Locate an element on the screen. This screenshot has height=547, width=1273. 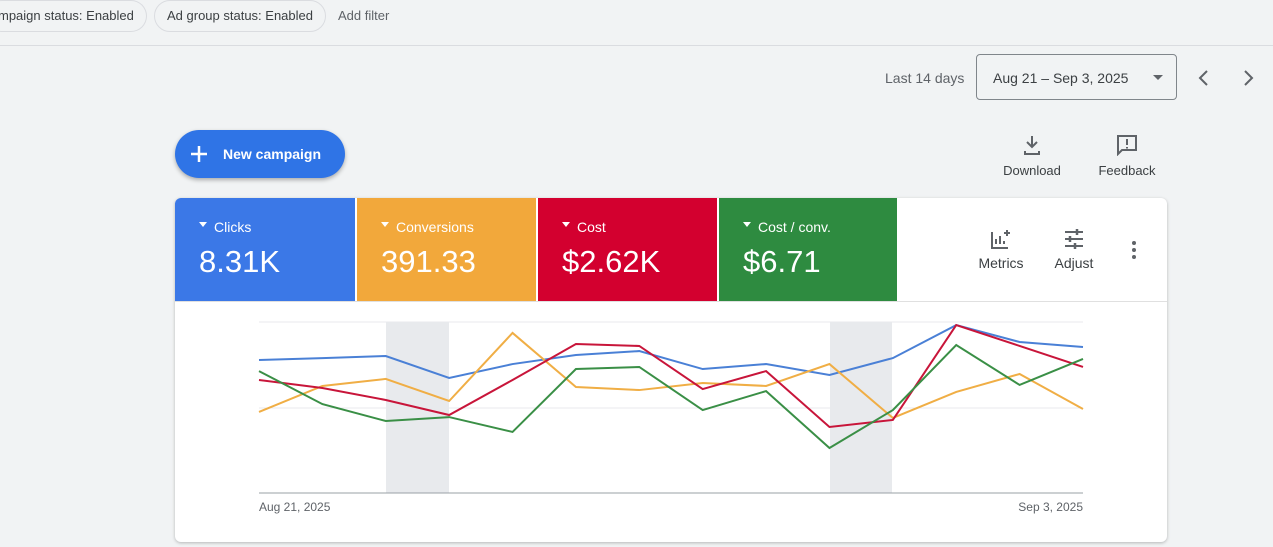
x-end-label: Sep 3, 2025 is located at coordinates (1050, 507).